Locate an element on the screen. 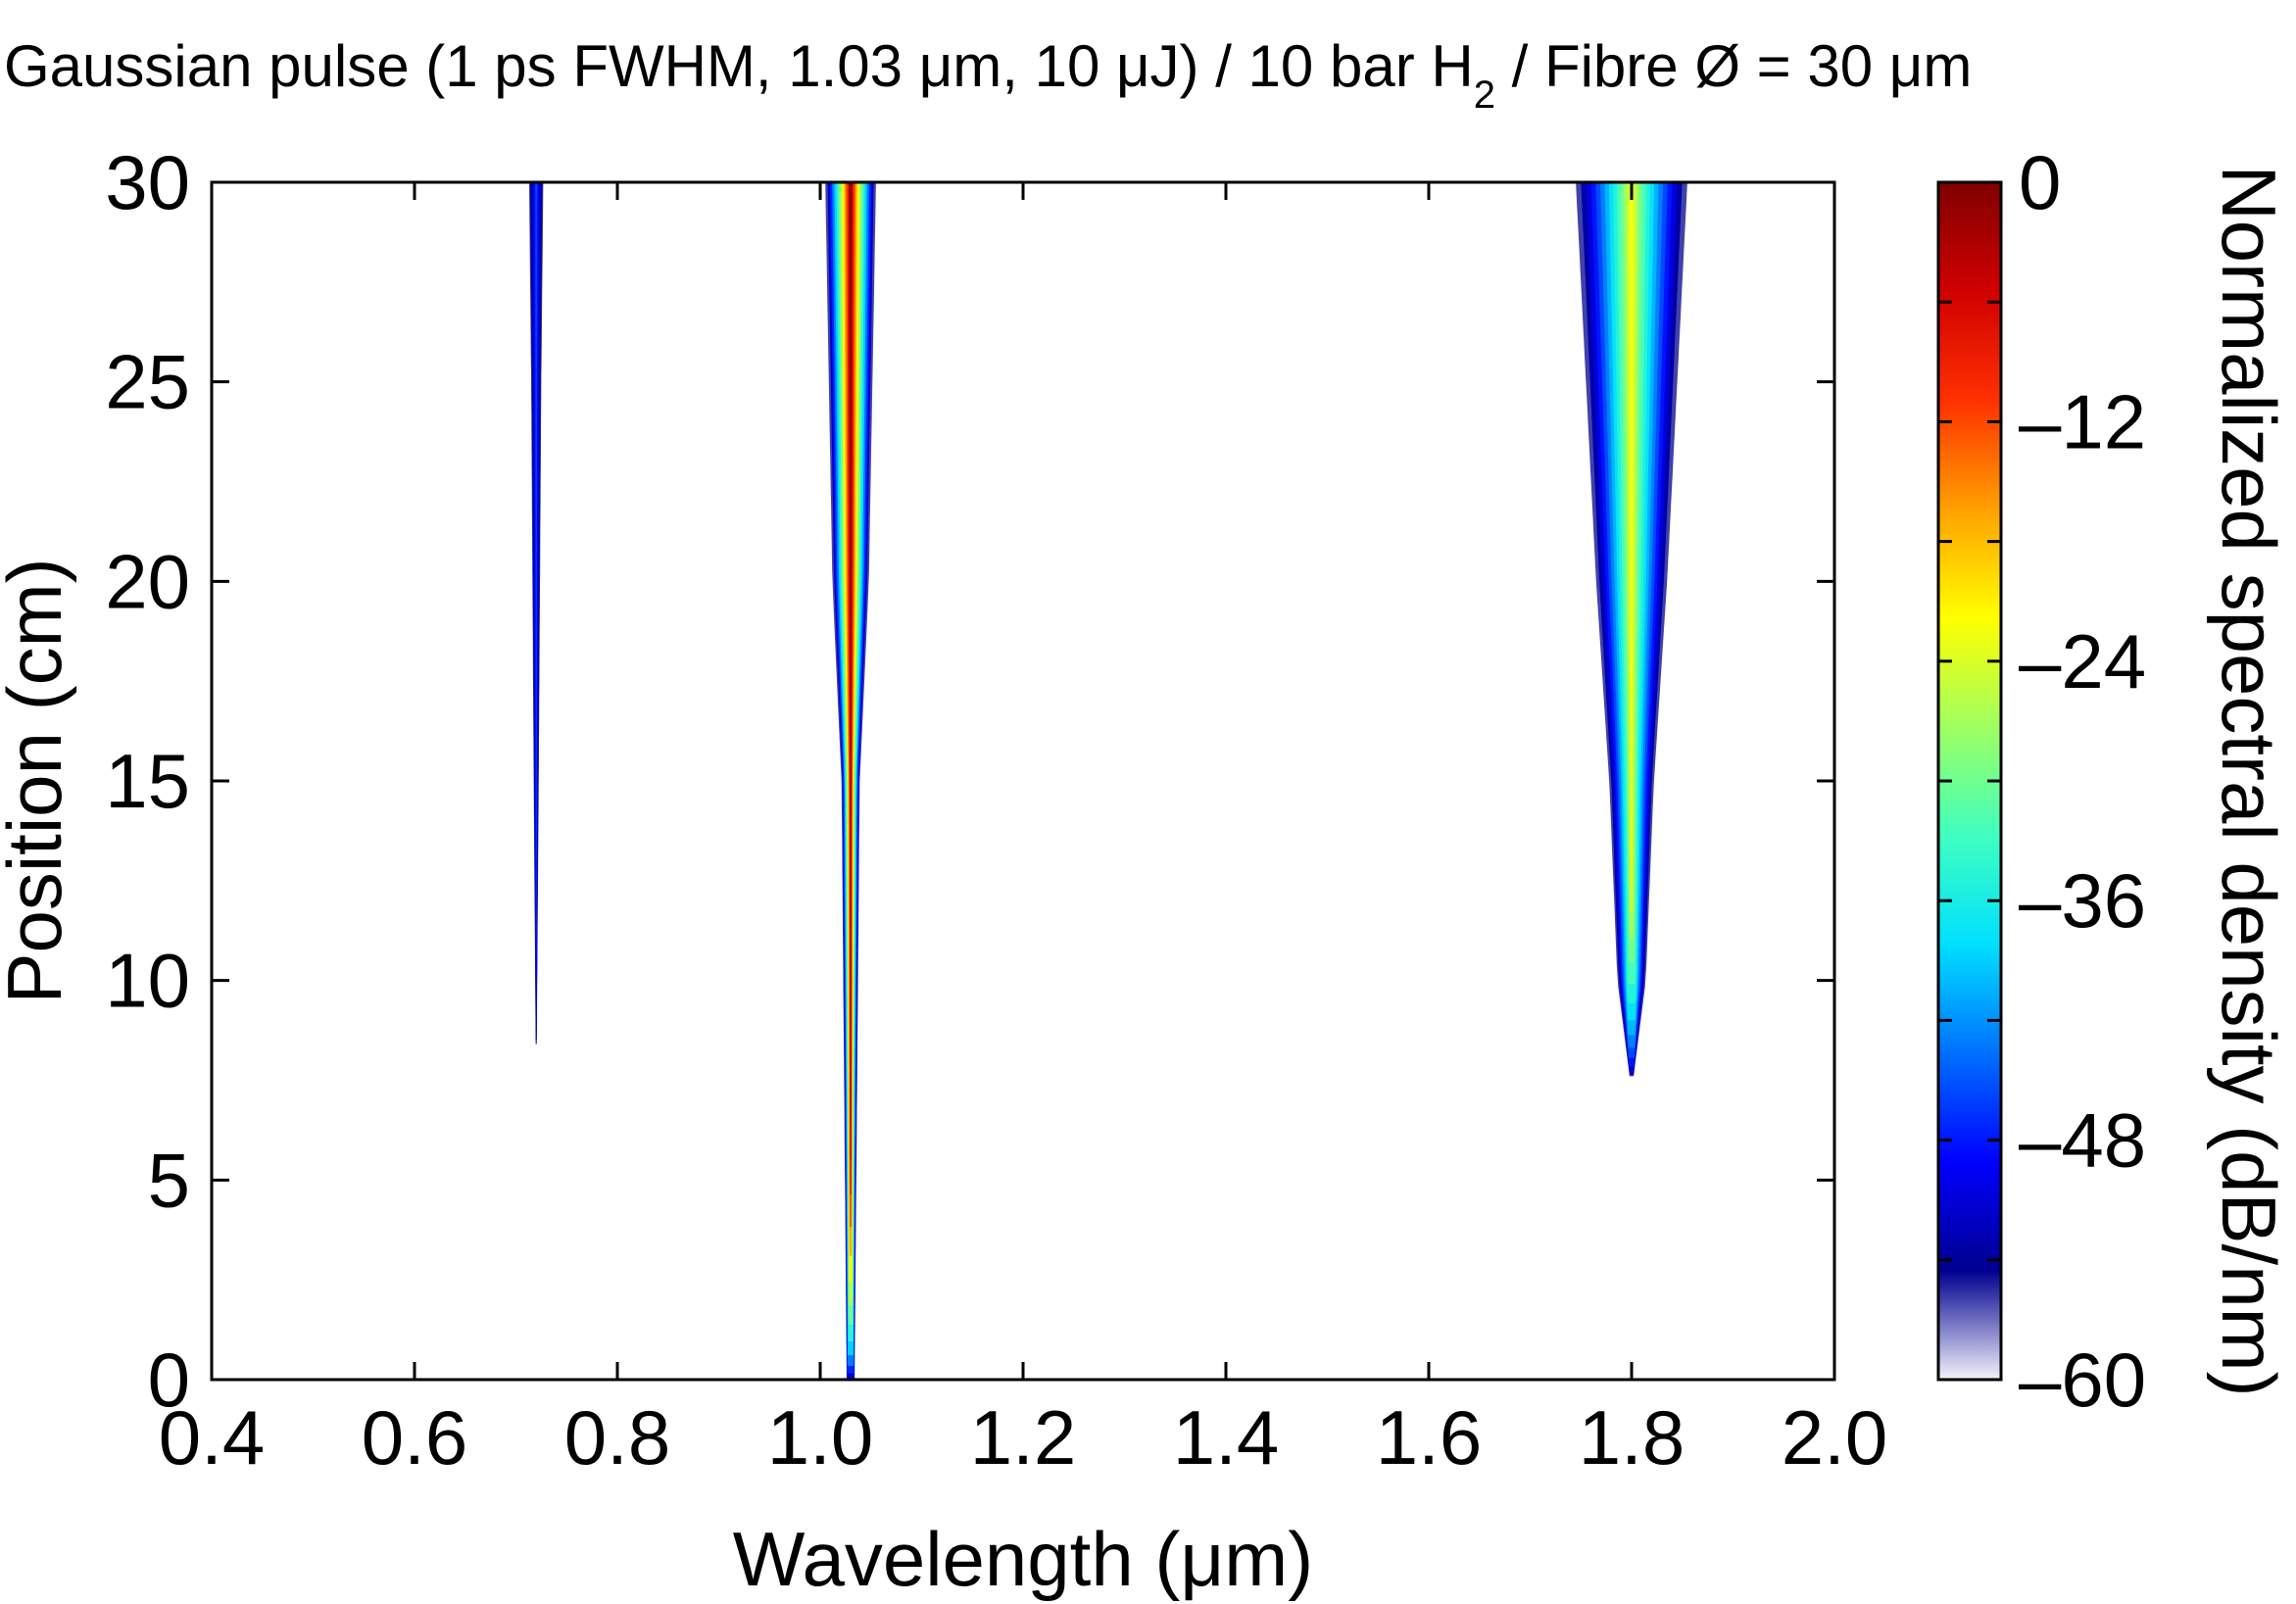 The height and width of the screenshot is (1604, 2296). colorbar-tick-label: 0 is located at coordinates (2040, 182).